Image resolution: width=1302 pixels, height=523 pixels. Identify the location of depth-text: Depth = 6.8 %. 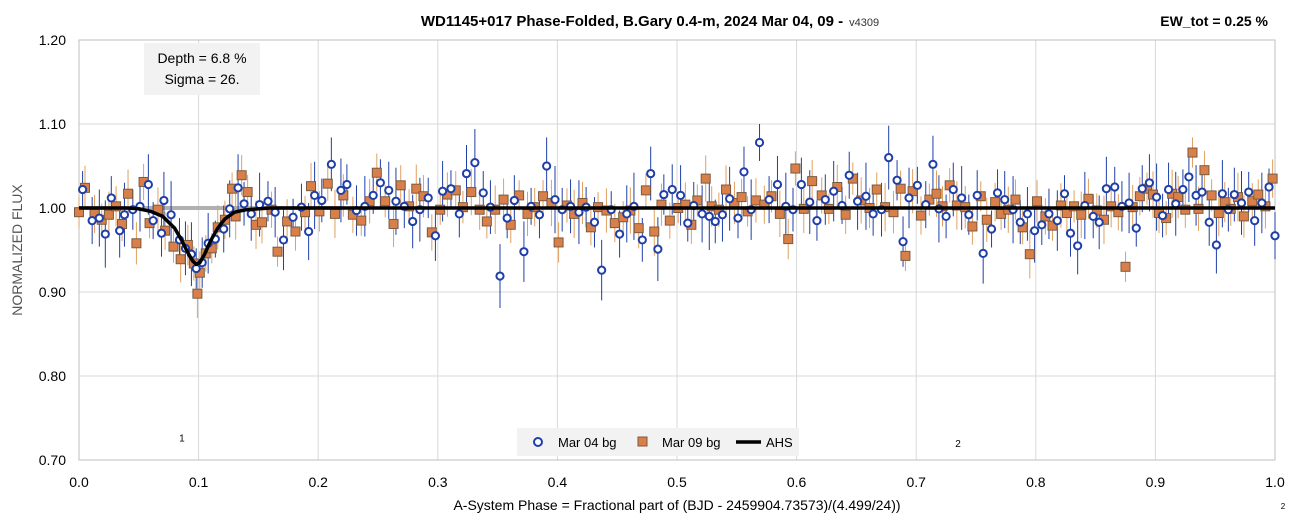
(201, 58).